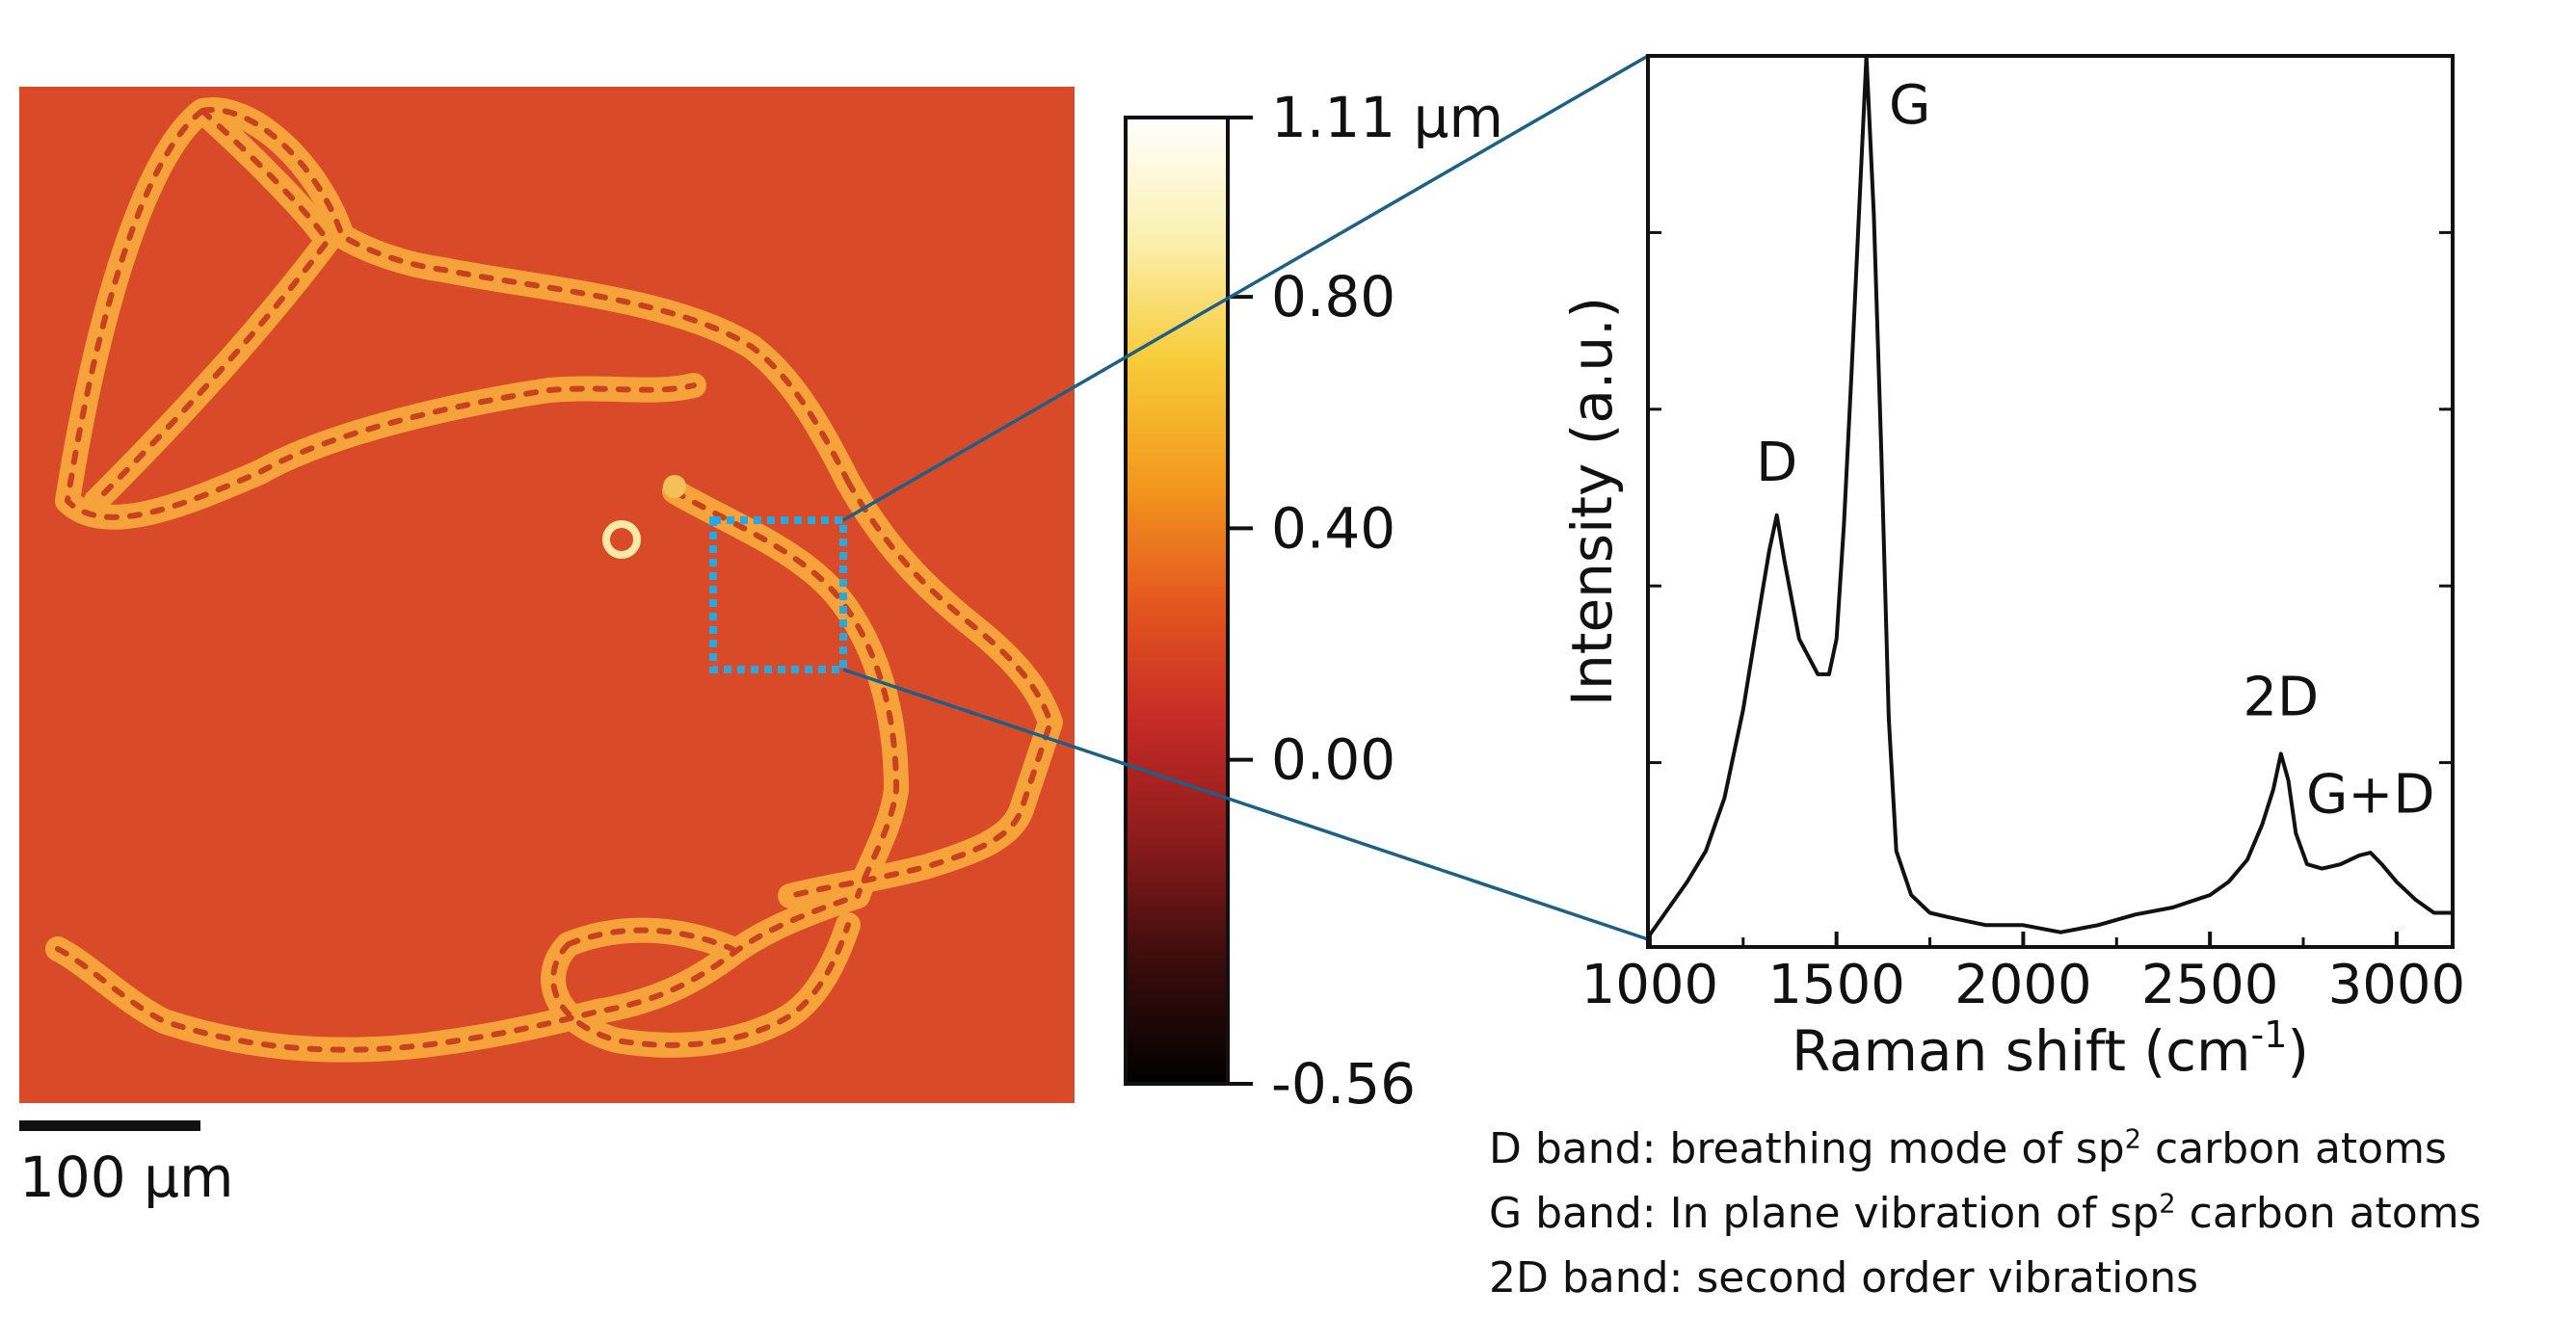 This screenshot has width=2576, height=1342. What do you see at coordinates (1824, 1213) in the screenshot?
I see `note-g-band-text: G band: In plane vibration of sp` at bounding box center [1824, 1213].